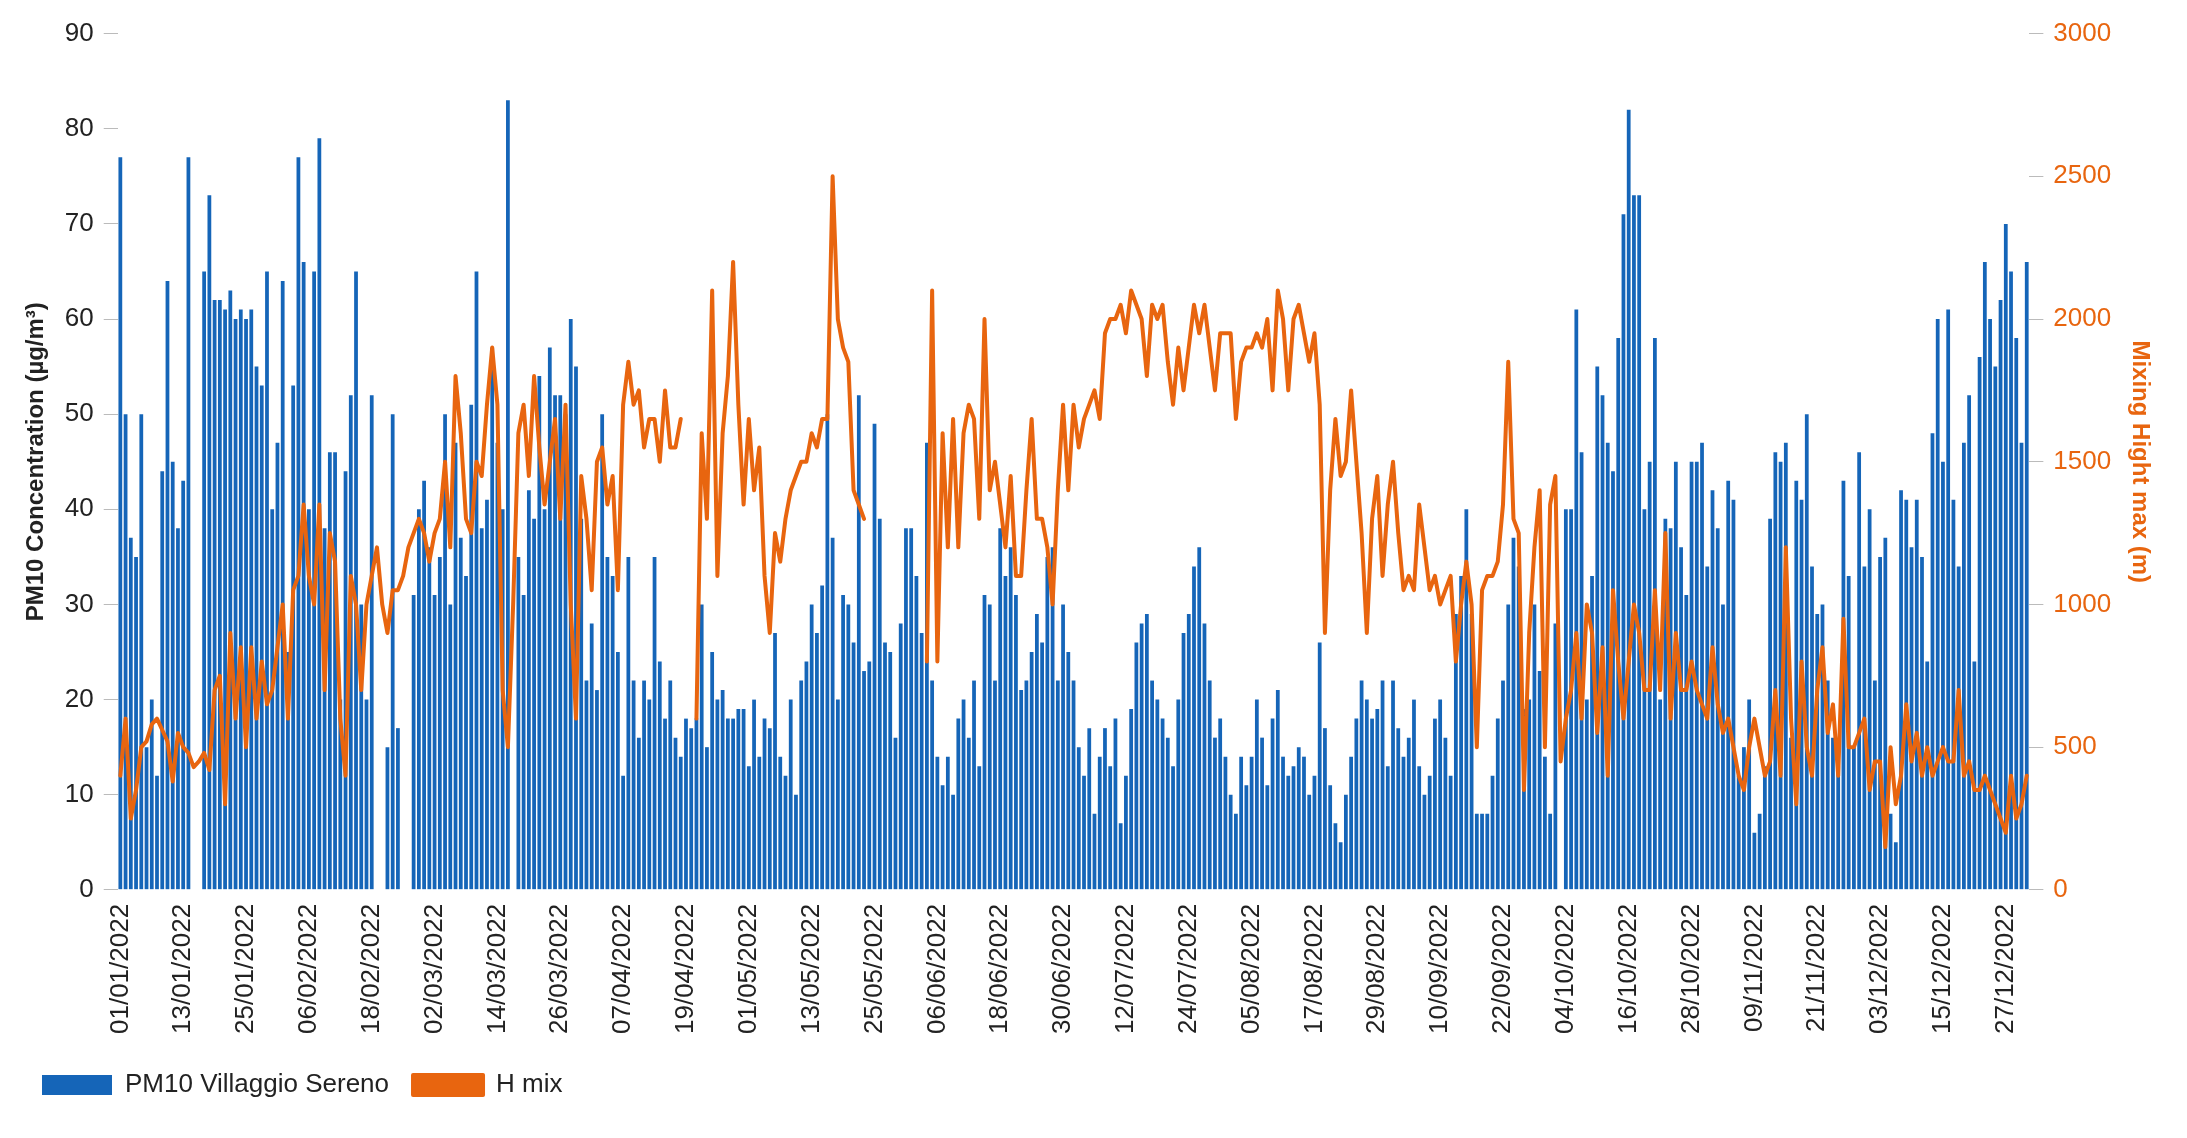 The width and height of the screenshot is (2187, 1138). What do you see at coordinates (746, 969) in the screenshot?
I see `x-tick-label: 01/05/2022` at bounding box center [746, 969].